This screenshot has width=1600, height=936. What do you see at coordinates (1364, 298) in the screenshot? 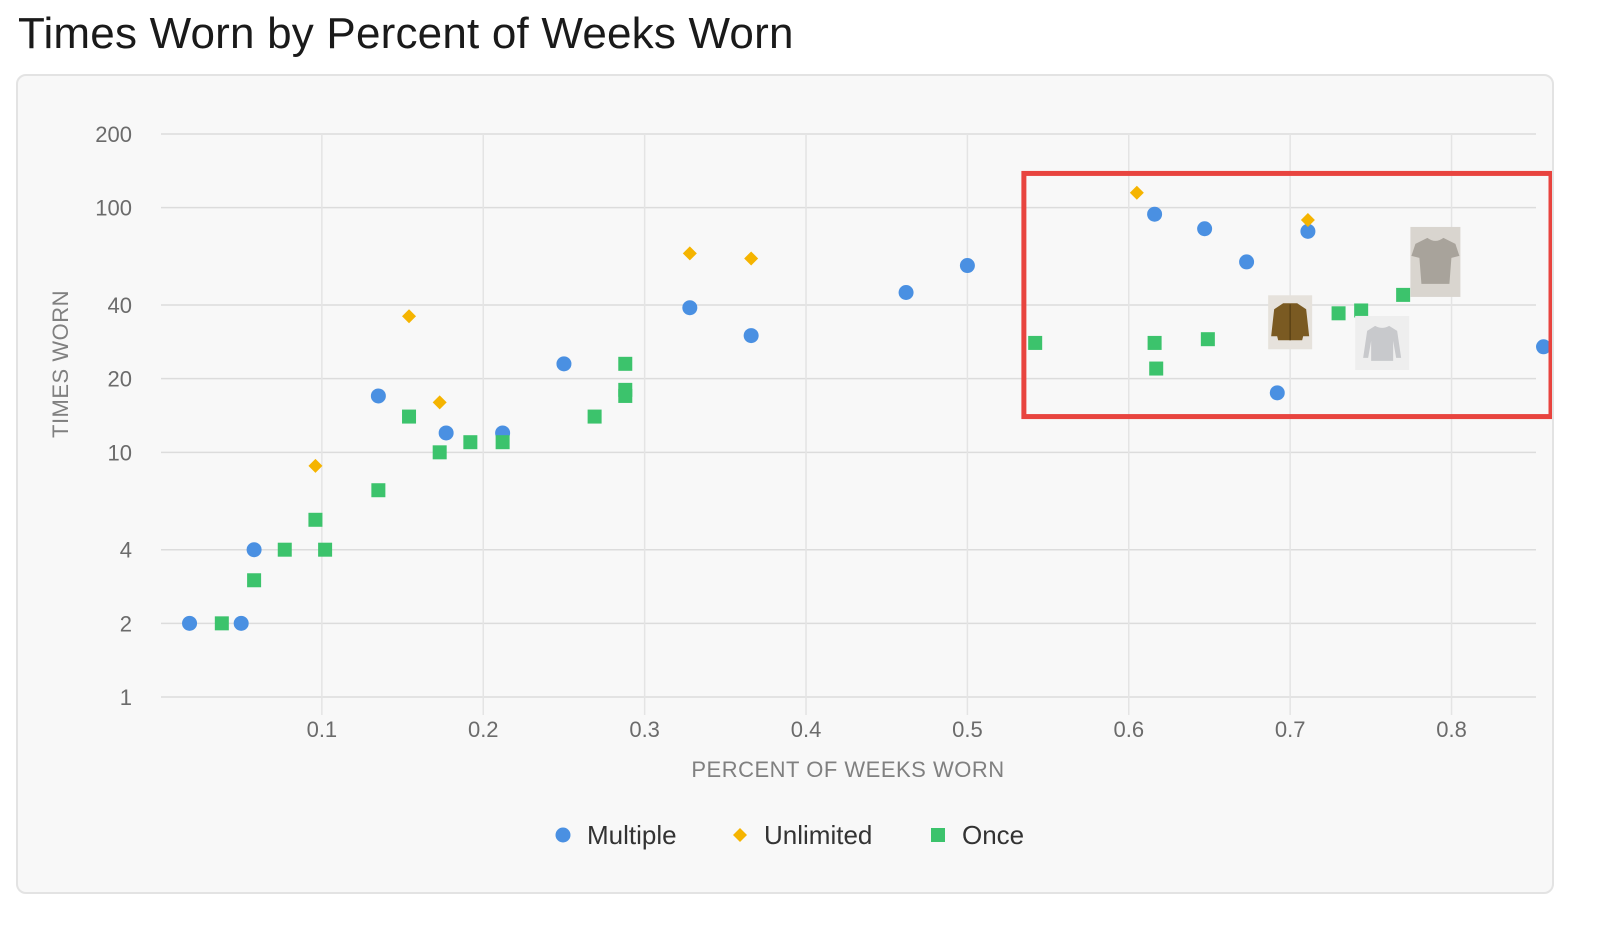
I see `thumbnails` at bounding box center [1364, 298].